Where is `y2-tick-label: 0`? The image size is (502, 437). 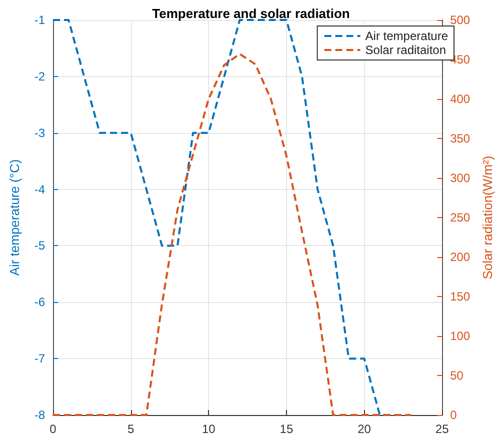
y2-tick-label: 0 is located at coordinates (454, 415).